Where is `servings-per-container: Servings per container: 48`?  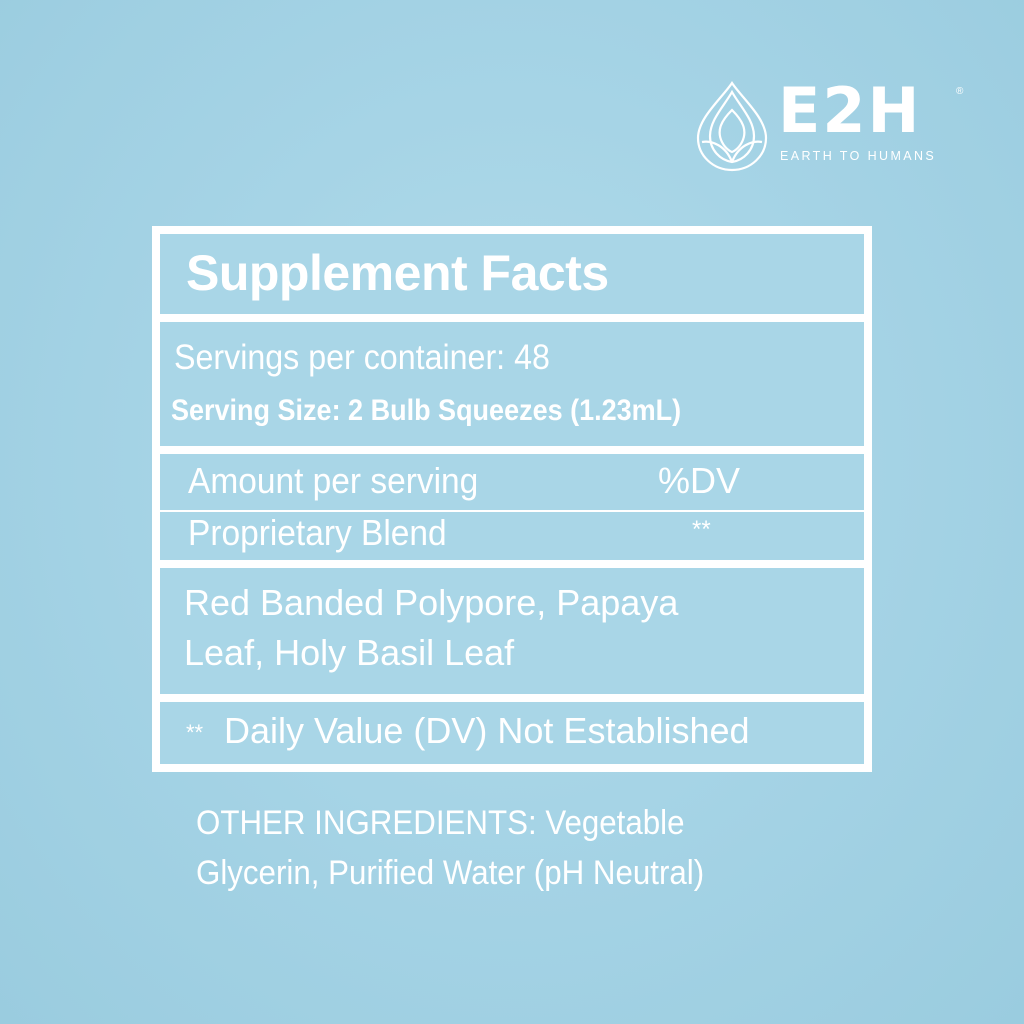 servings-per-container: Servings per container: 48 is located at coordinates (362, 357).